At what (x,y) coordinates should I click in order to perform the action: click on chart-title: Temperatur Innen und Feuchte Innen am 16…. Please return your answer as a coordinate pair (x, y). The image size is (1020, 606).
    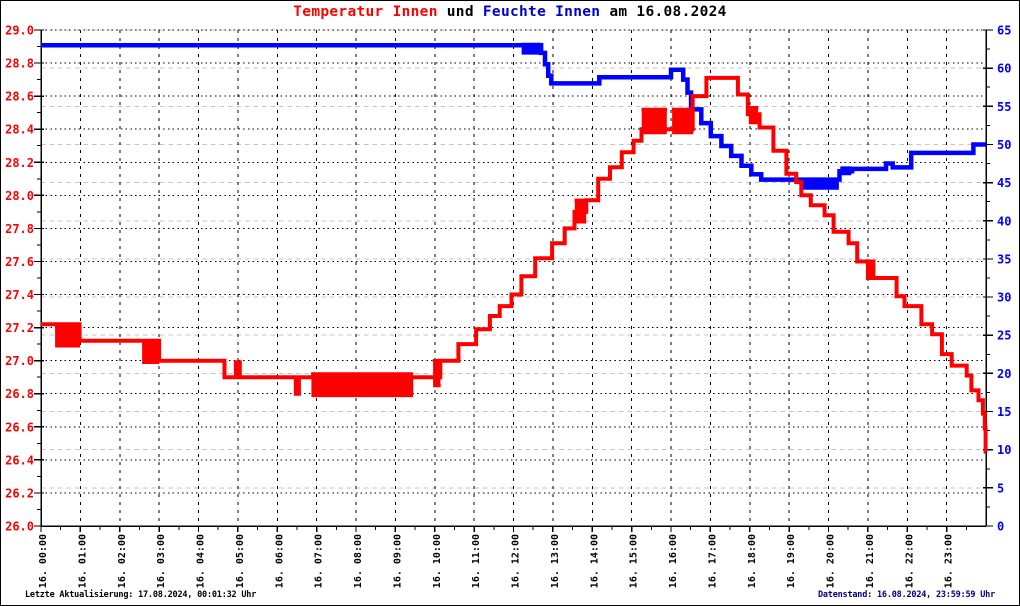
    Looking at the image, I should click on (510, 12).